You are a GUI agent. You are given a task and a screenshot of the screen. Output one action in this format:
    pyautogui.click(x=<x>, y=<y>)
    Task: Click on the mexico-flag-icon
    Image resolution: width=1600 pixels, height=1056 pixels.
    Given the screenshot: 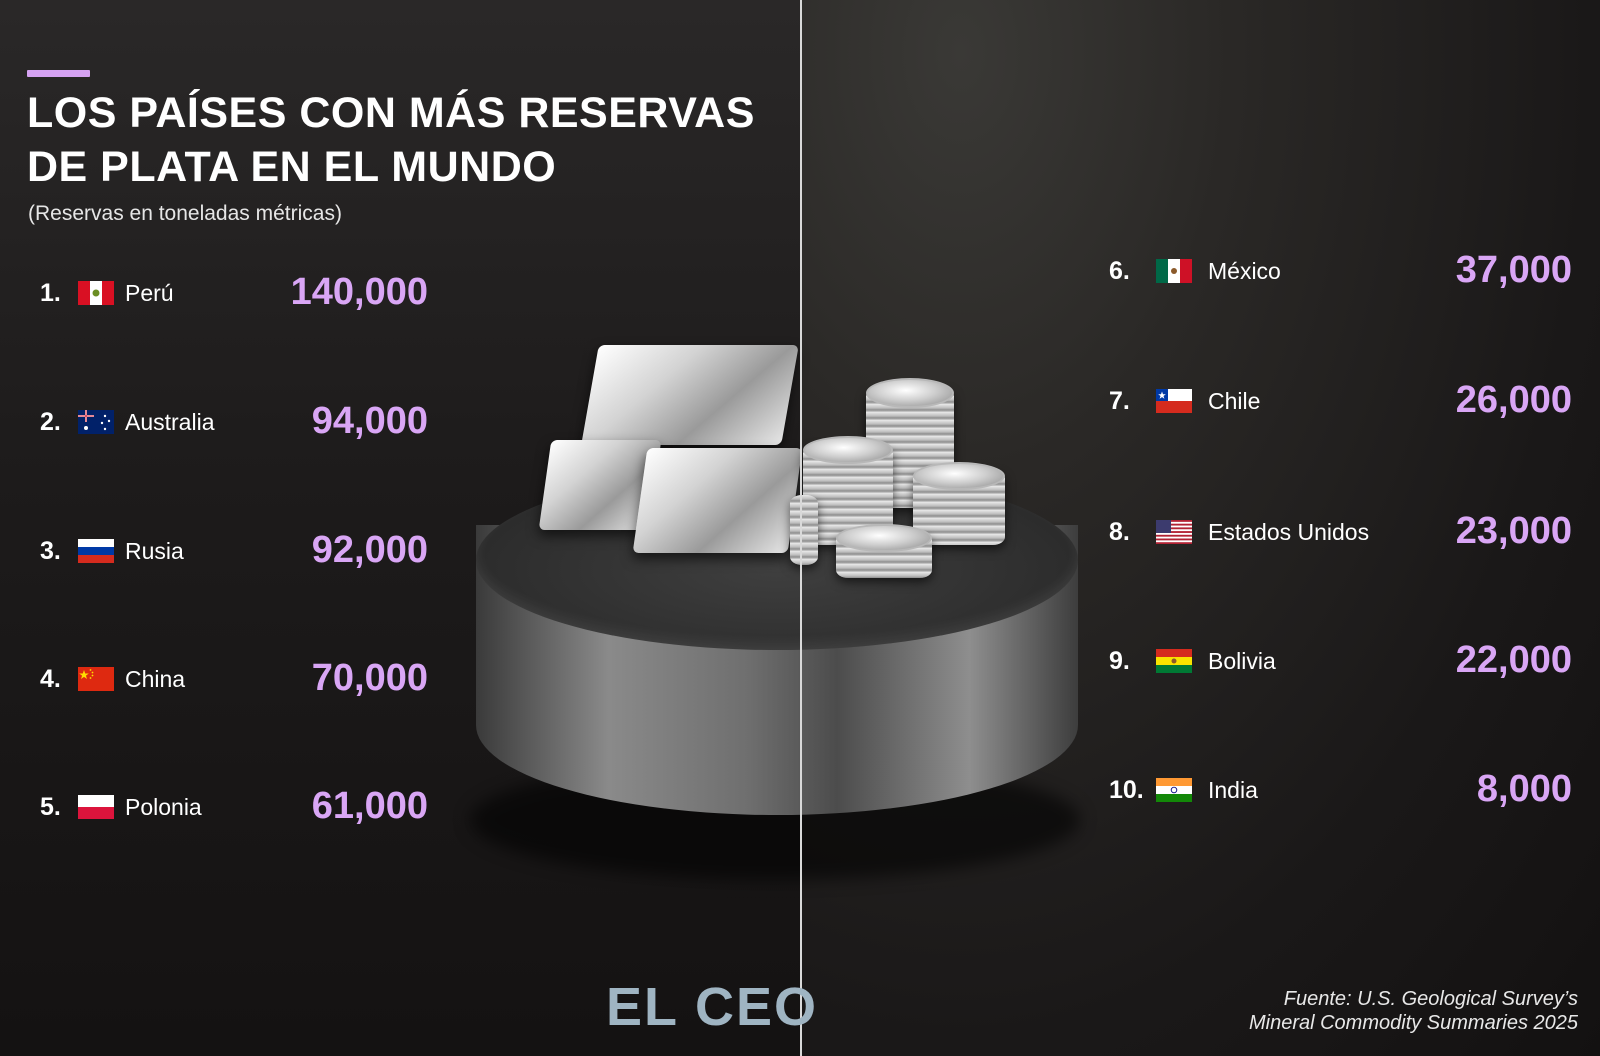 What is the action you would take?
    pyautogui.click(x=1174, y=271)
    